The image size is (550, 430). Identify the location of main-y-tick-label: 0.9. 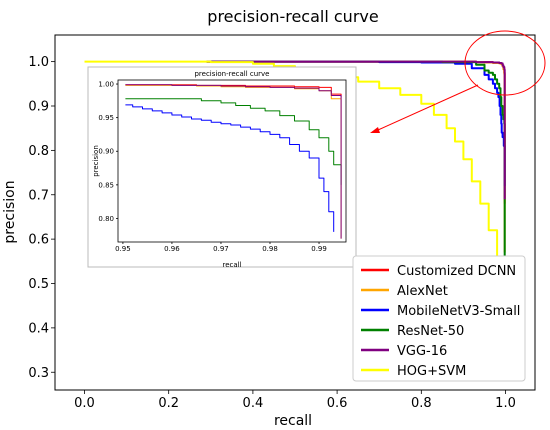
(38, 107).